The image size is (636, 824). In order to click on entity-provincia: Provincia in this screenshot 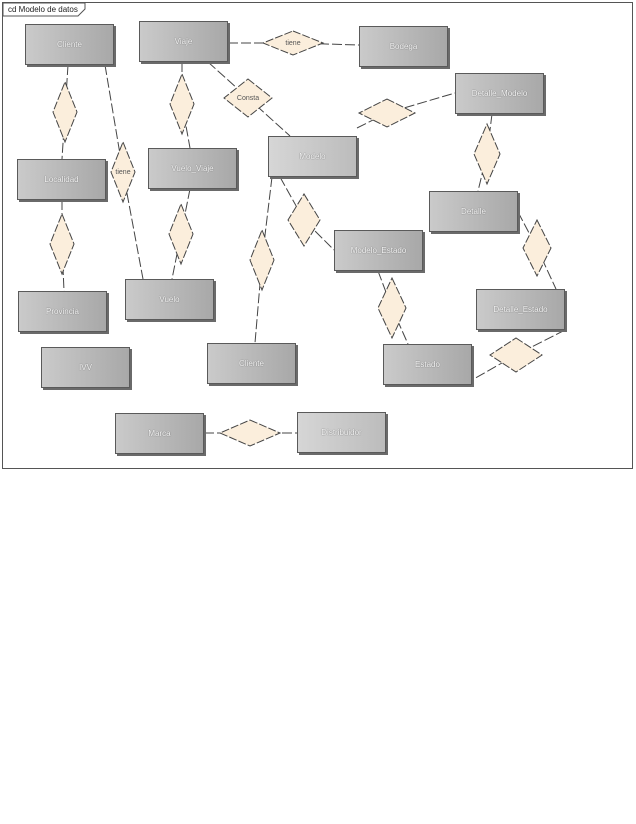, I will do `click(62, 311)`.